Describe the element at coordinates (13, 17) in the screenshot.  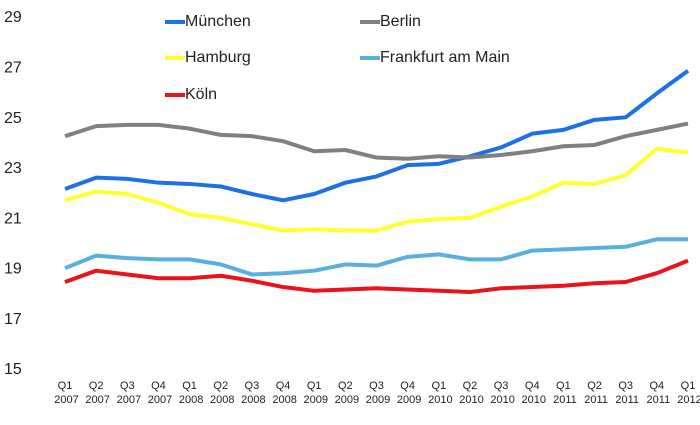
I see `y-tick-label: 29` at that location.